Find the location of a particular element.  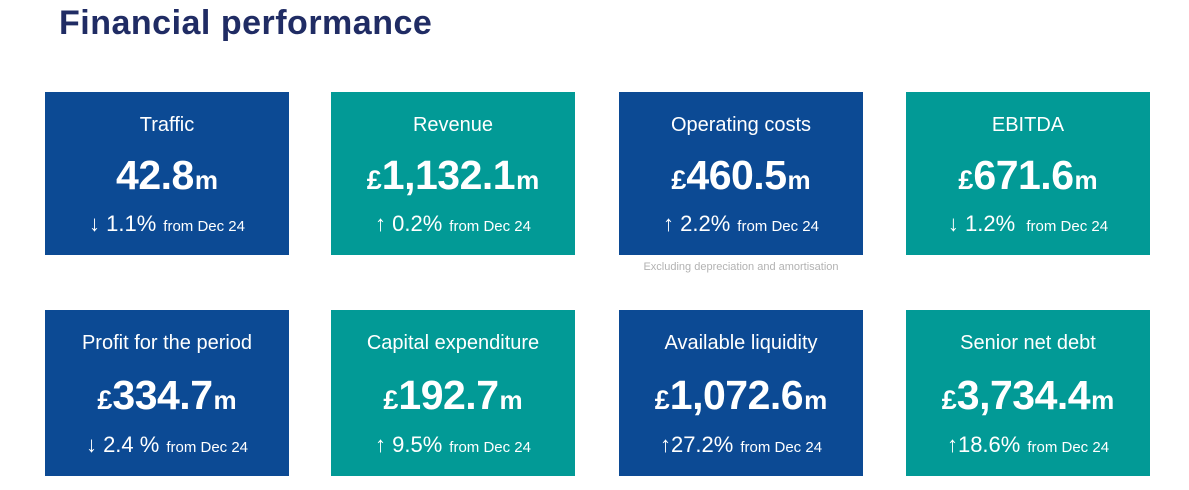

kpi-value: £3,734.4 m is located at coordinates (1028, 394).